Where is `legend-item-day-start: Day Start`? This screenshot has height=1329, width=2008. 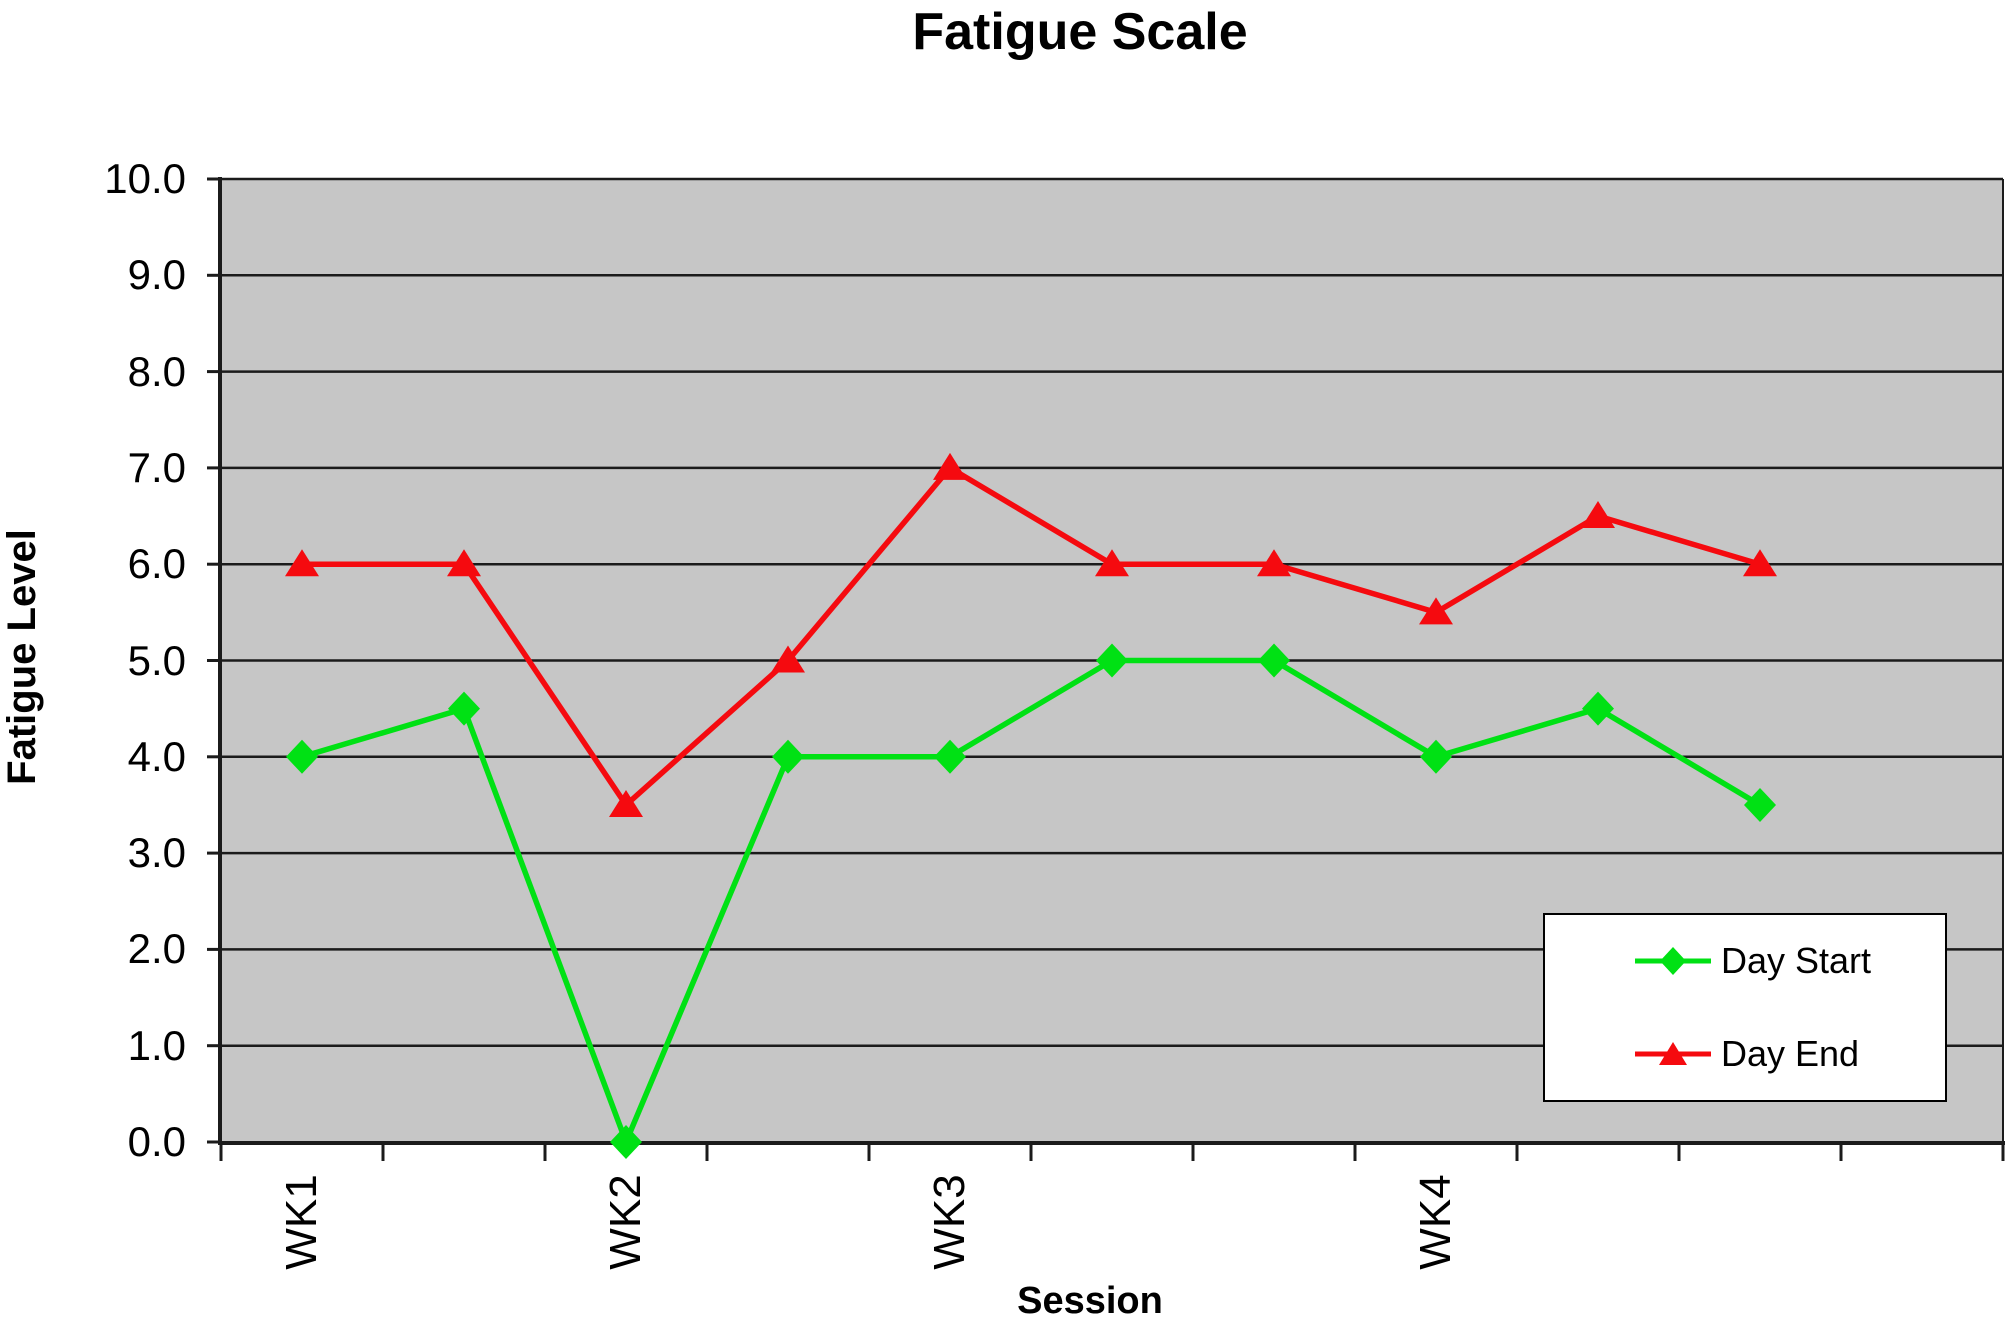
legend-item-day-start: Day Start is located at coordinates (1789, 961).